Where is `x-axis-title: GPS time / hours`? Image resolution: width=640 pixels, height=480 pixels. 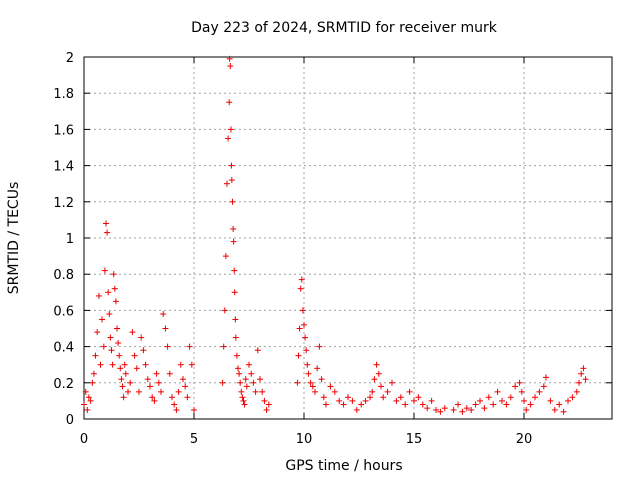 x-axis-title: GPS time / hours is located at coordinates (343, 466).